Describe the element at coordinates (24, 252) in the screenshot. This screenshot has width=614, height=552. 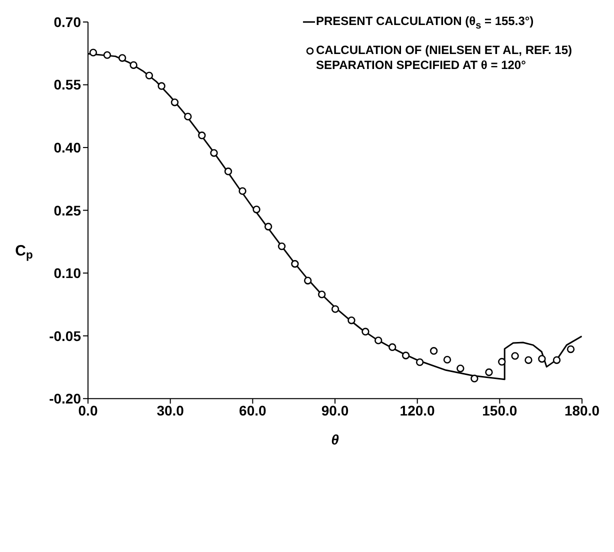
I see `y-axis-title: C$_{p}$` at that location.